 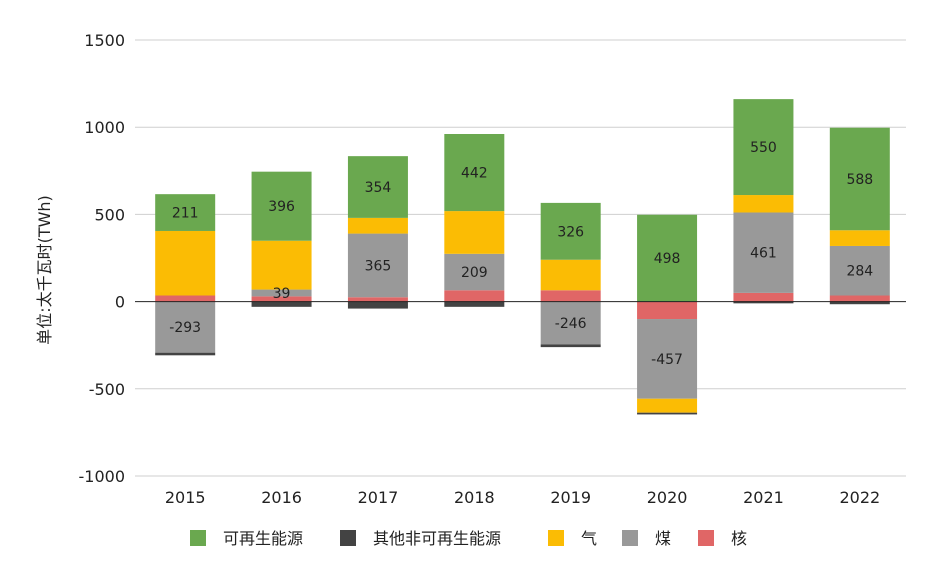 I want to click on x-tick-label: 2015, so click(x=185, y=497).